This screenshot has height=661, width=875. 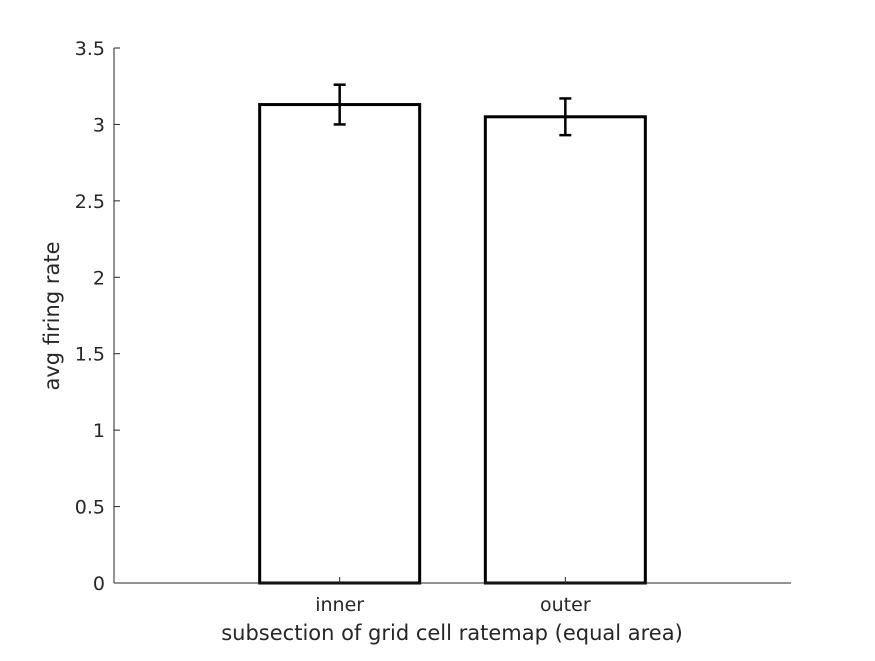 What do you see at coordinates (99, 278) in the screenshot?
I see `y-tick-label: 2` at bounding box center [99, 278].